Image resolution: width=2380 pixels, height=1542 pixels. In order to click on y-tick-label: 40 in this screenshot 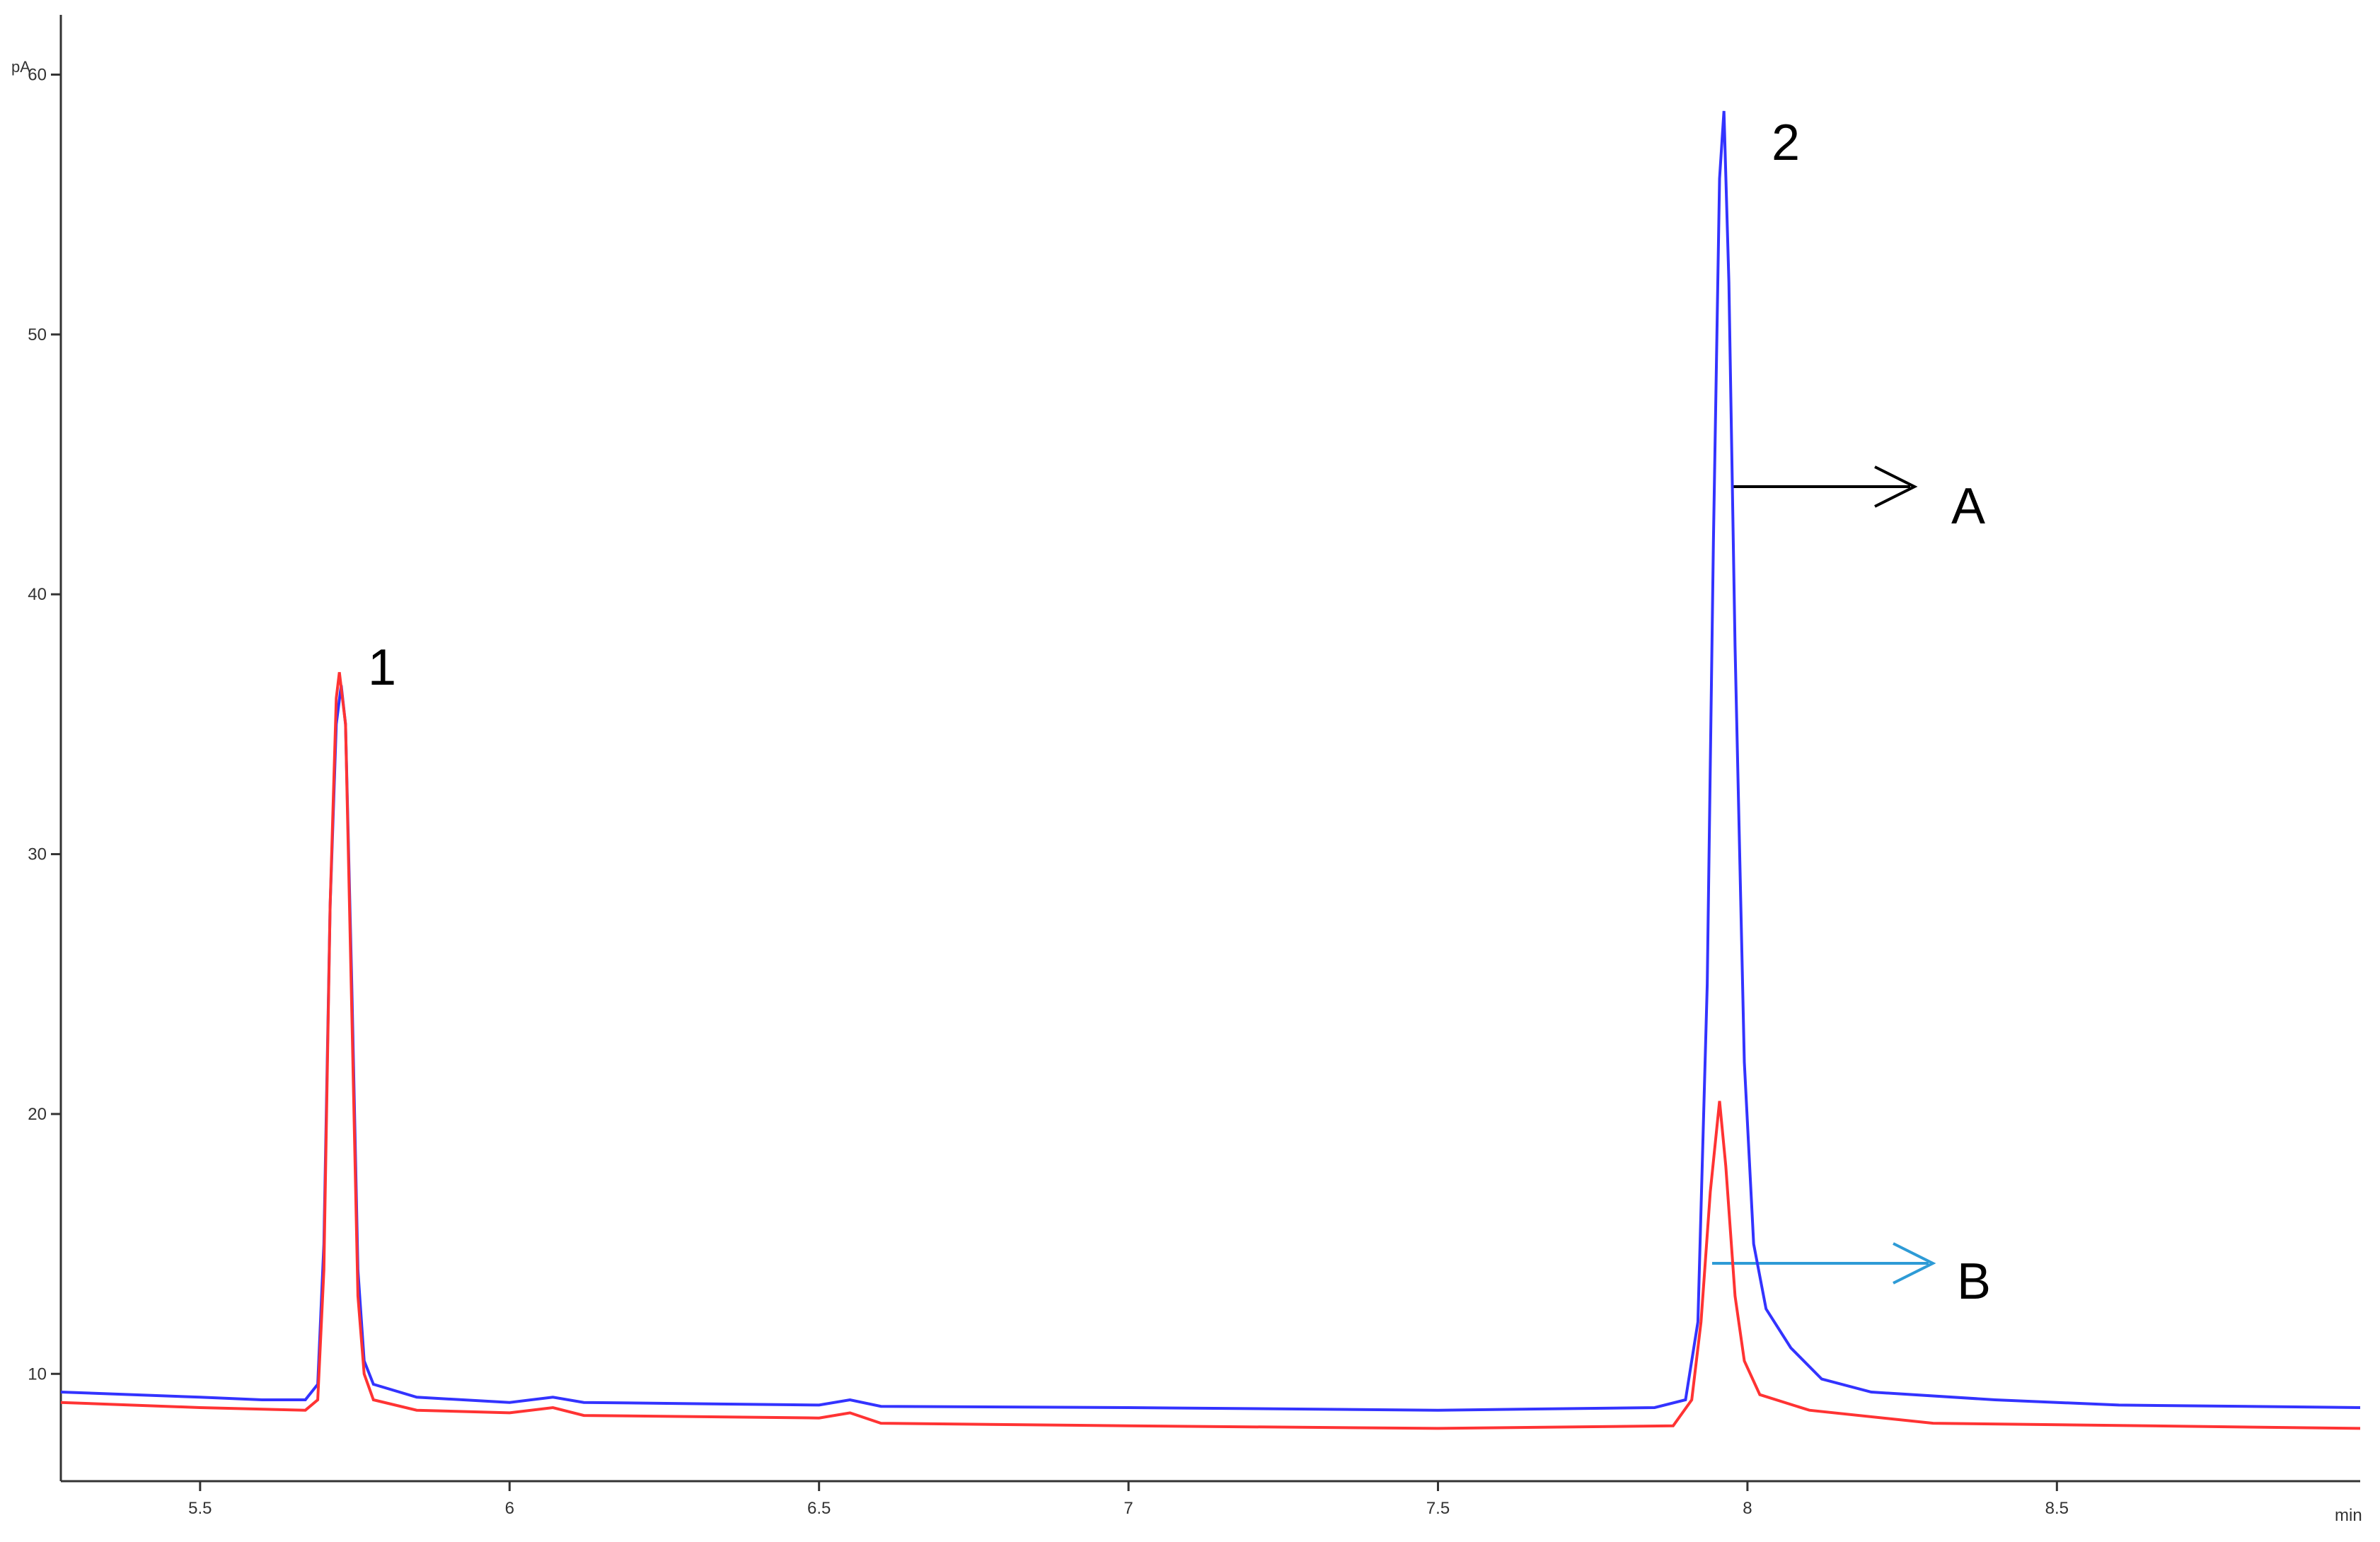, I will do `click(37, 594)`.